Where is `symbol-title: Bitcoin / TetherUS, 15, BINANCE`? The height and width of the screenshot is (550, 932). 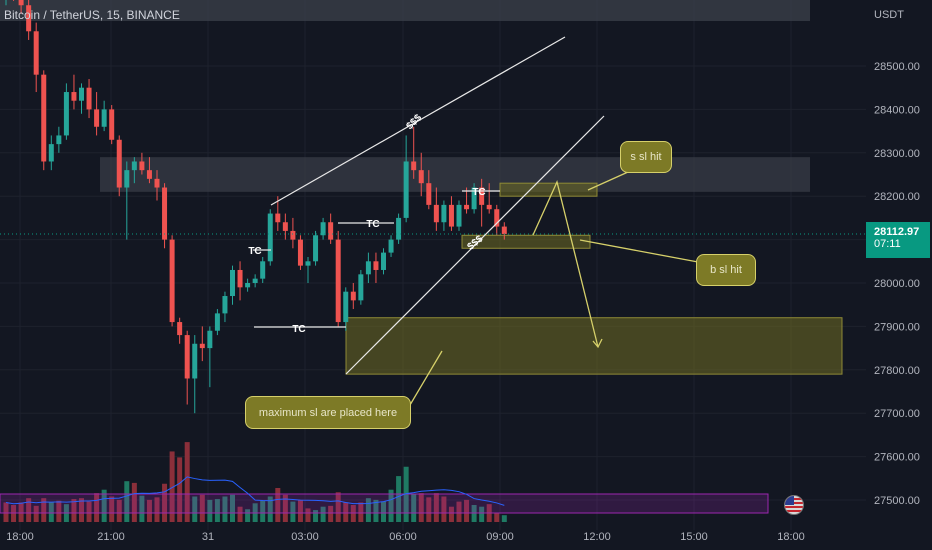 symbol-title: Bitcoin / TetherUS, 15, BINANCE is located at coordinates (92, 15).